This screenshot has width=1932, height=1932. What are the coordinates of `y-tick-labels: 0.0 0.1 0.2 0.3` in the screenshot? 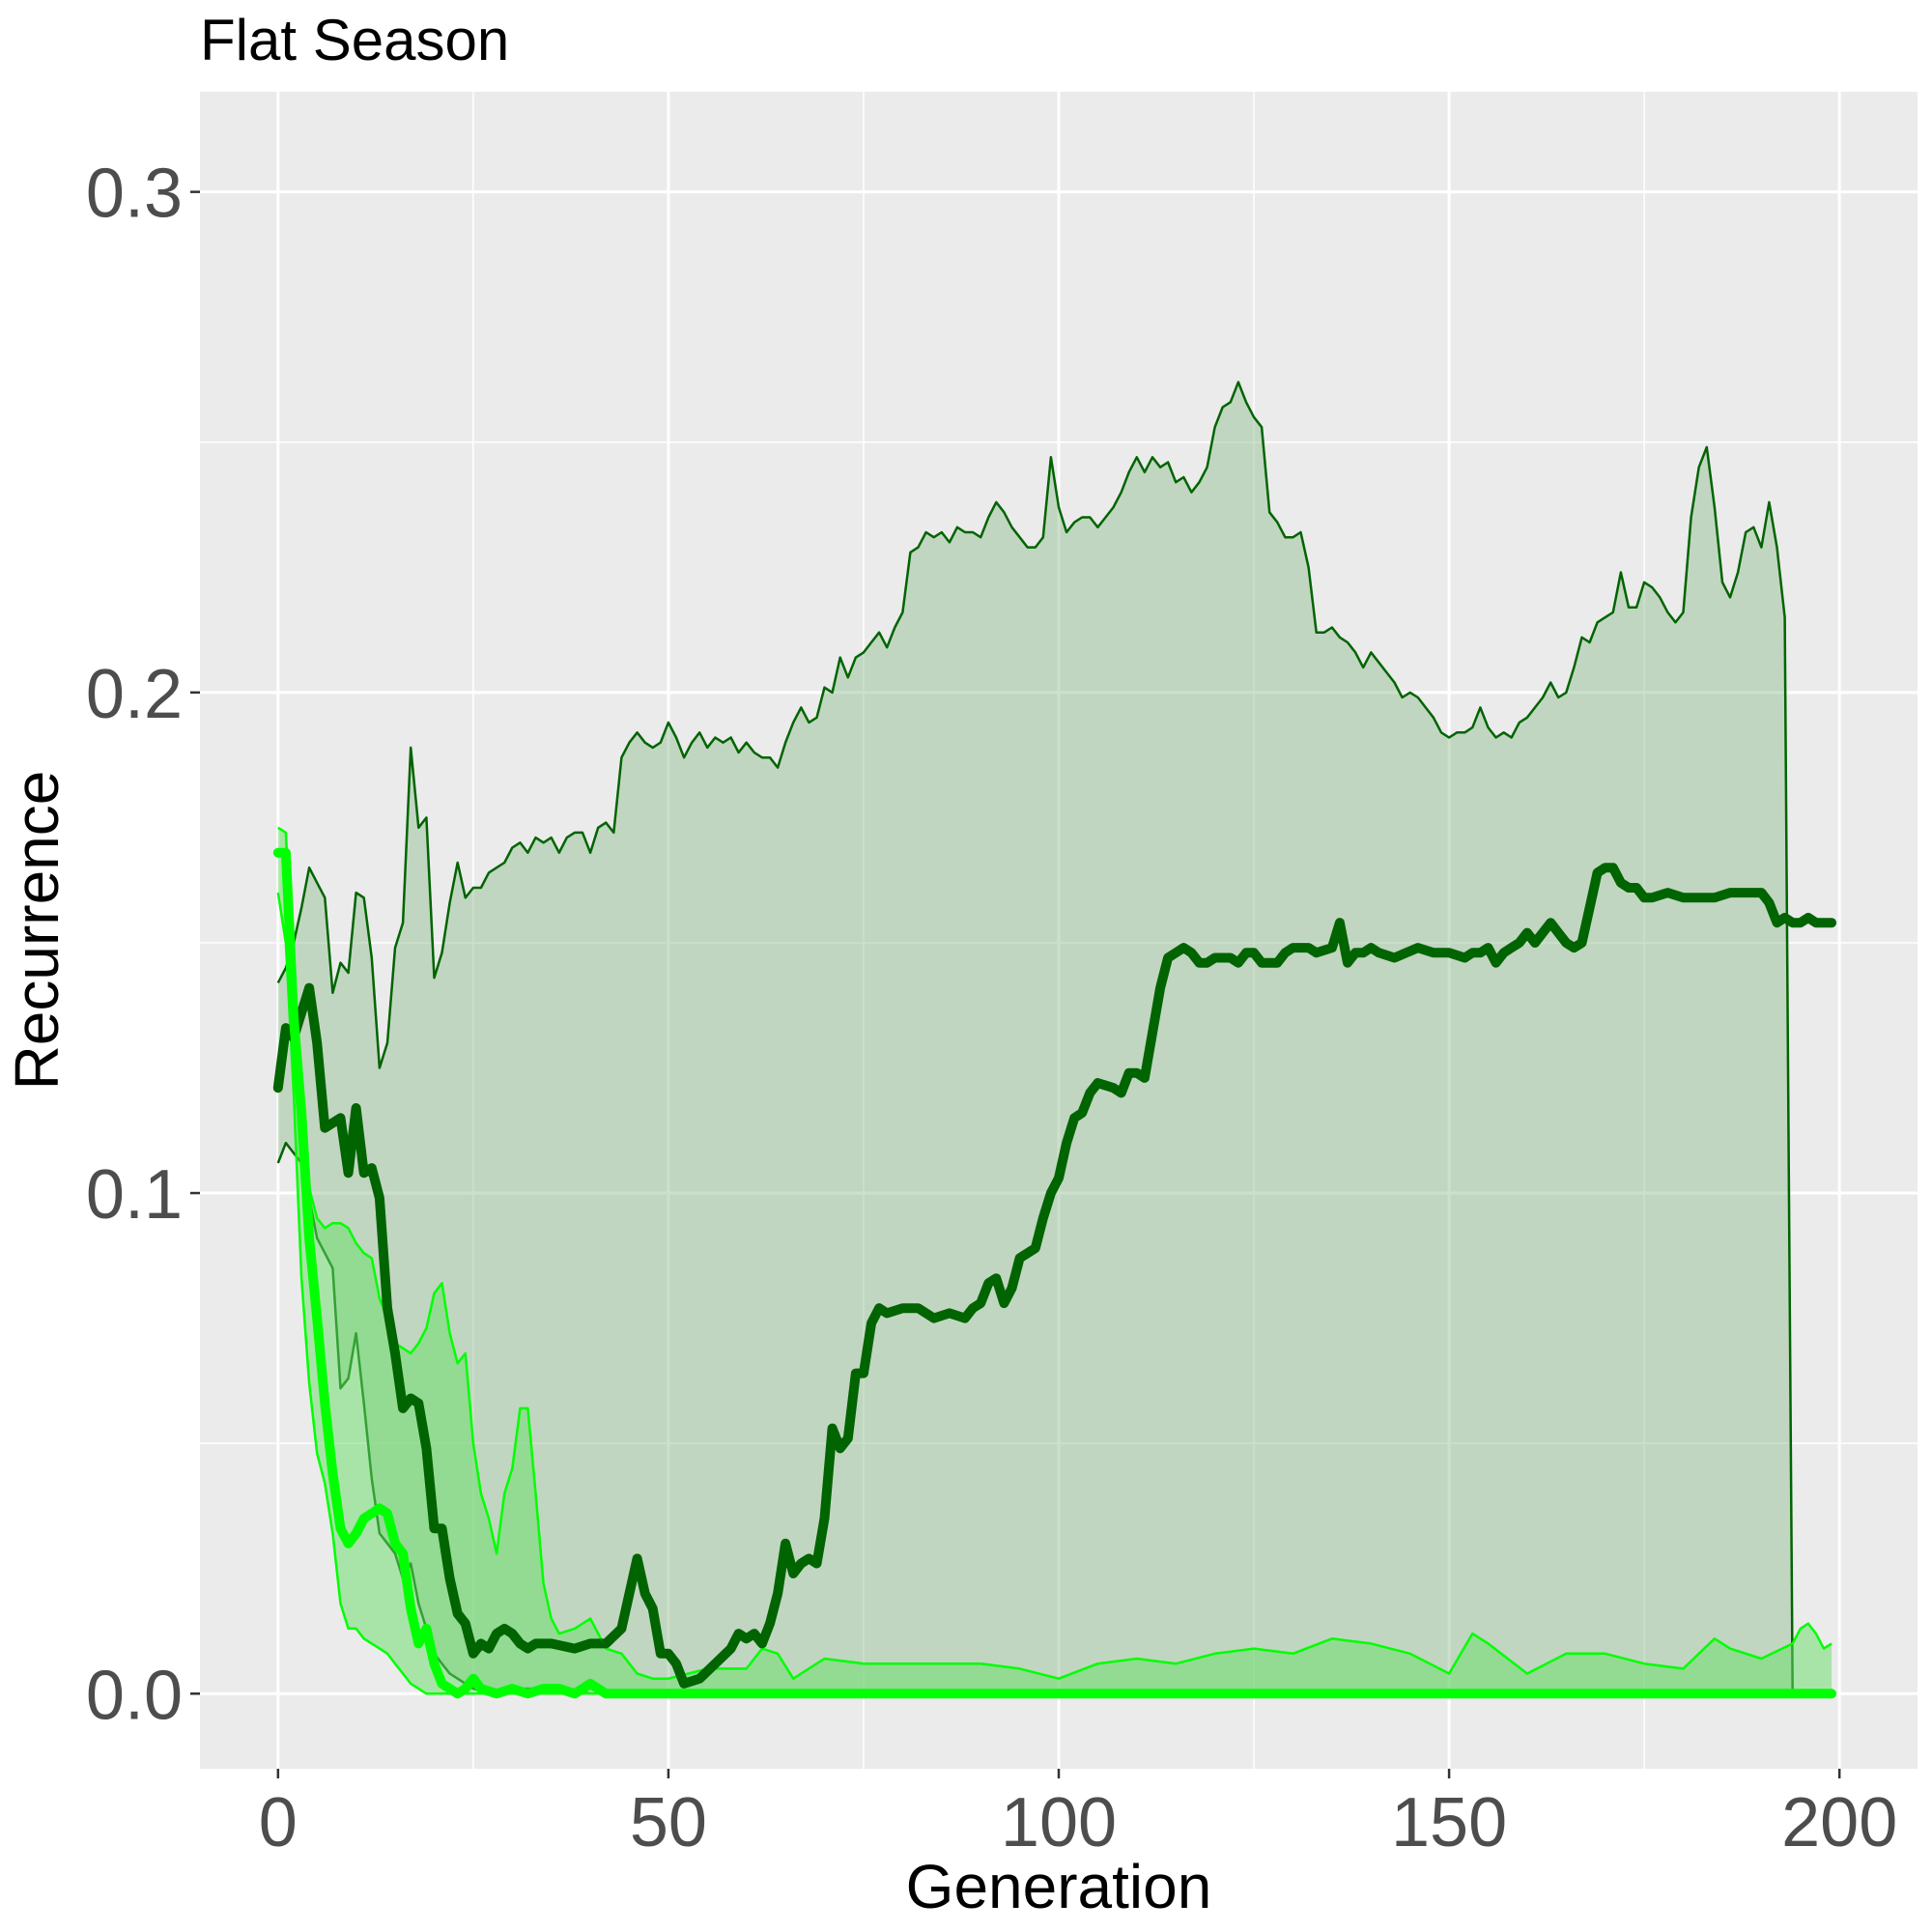 It's located at (134, 945).